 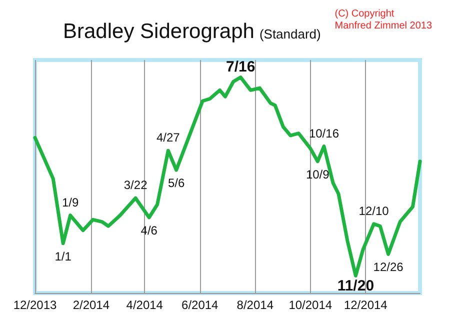 What do you see at coordinates (168, 137) in the screenshot?
I see `annotation: 4/27` at bounding box center [168, 137].